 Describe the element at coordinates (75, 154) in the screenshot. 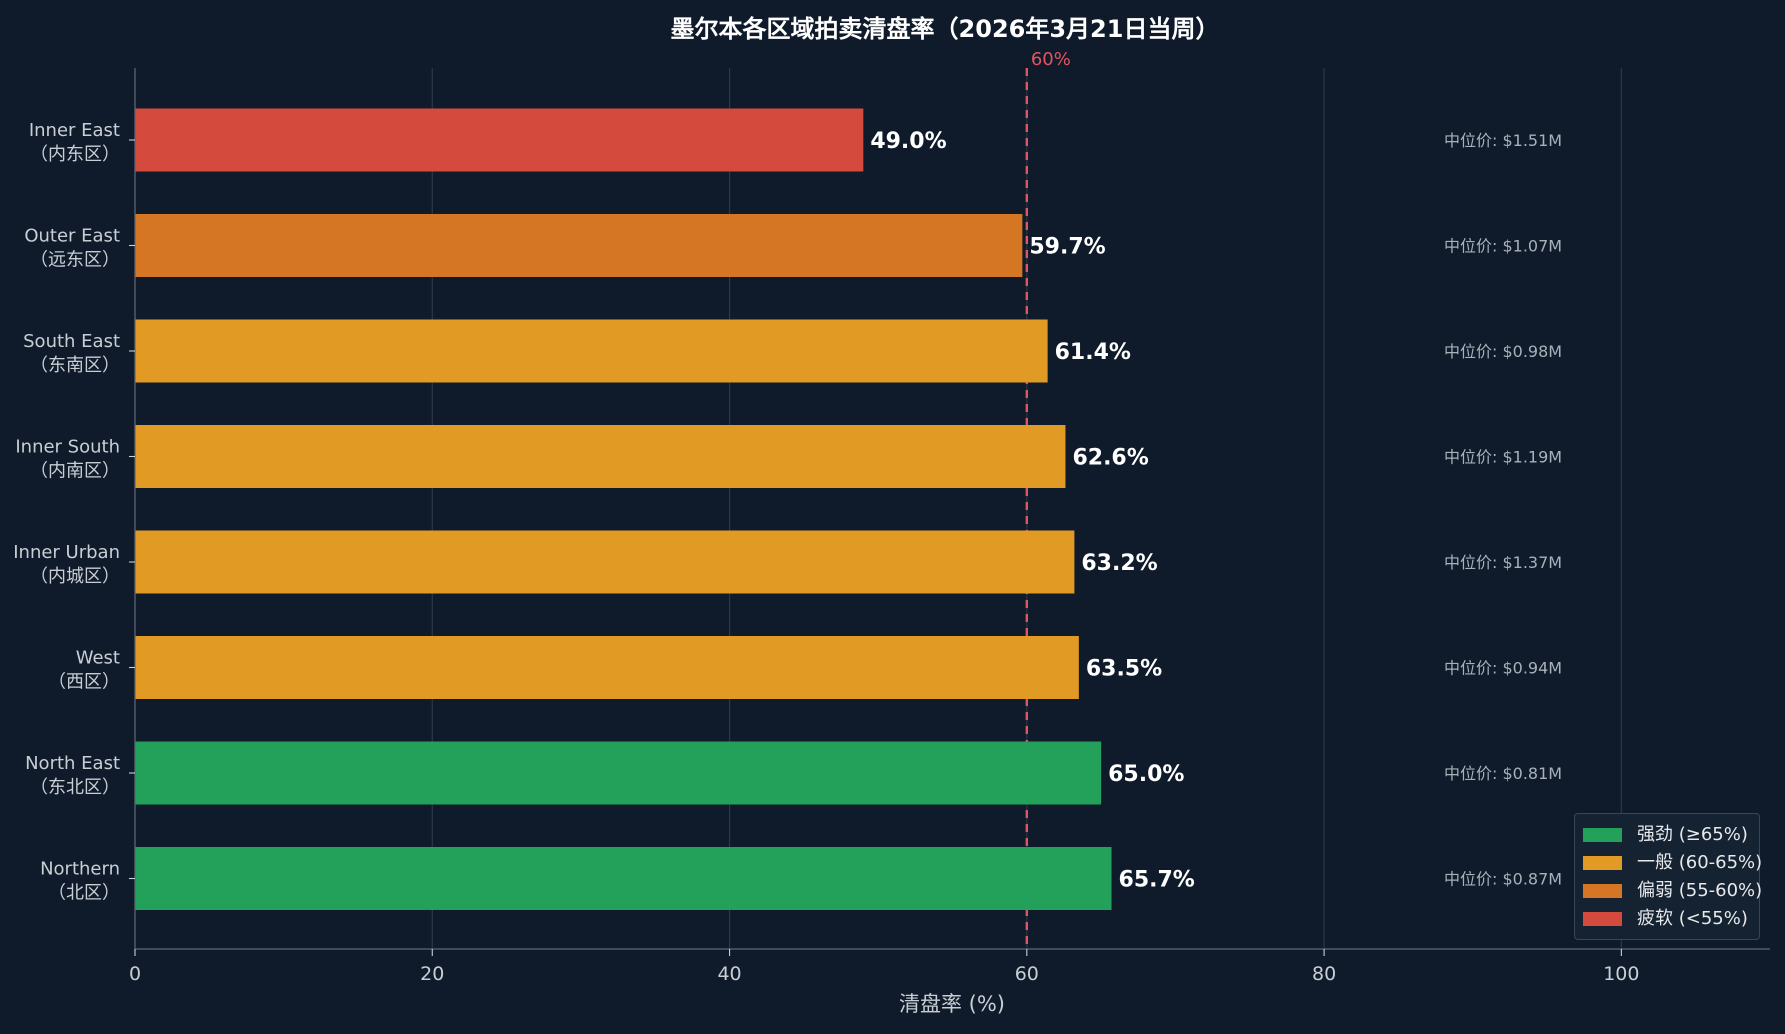

I see `y-category-label-line2: （内东区）` at that location.